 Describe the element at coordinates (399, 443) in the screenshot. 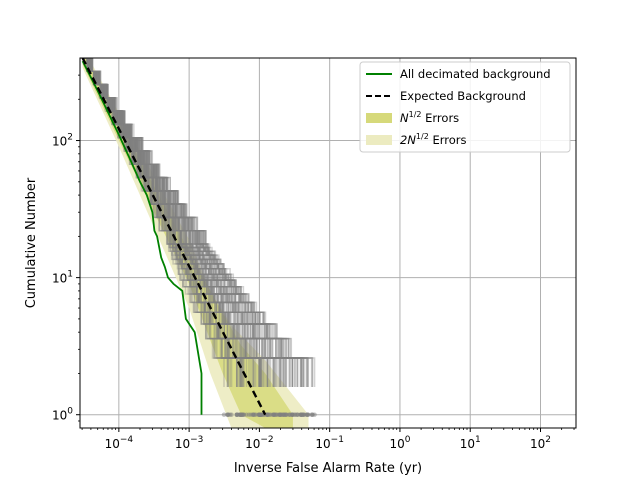

I see `x-tick-label: 10⁰` at that location.